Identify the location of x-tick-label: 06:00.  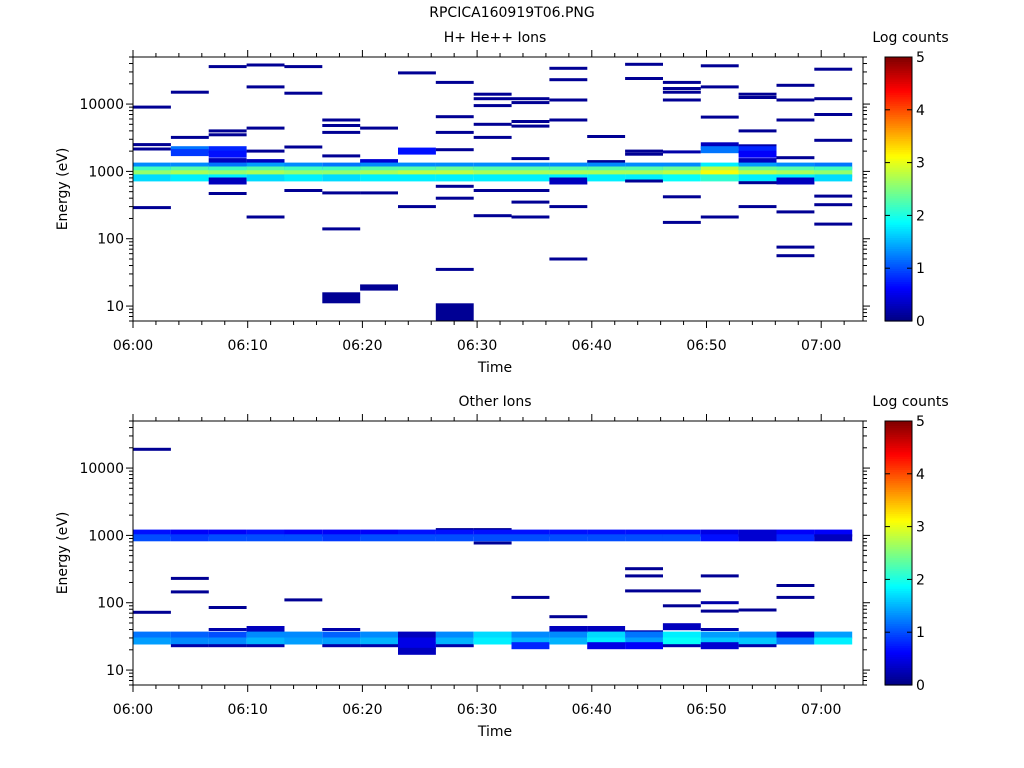
(133, 346).